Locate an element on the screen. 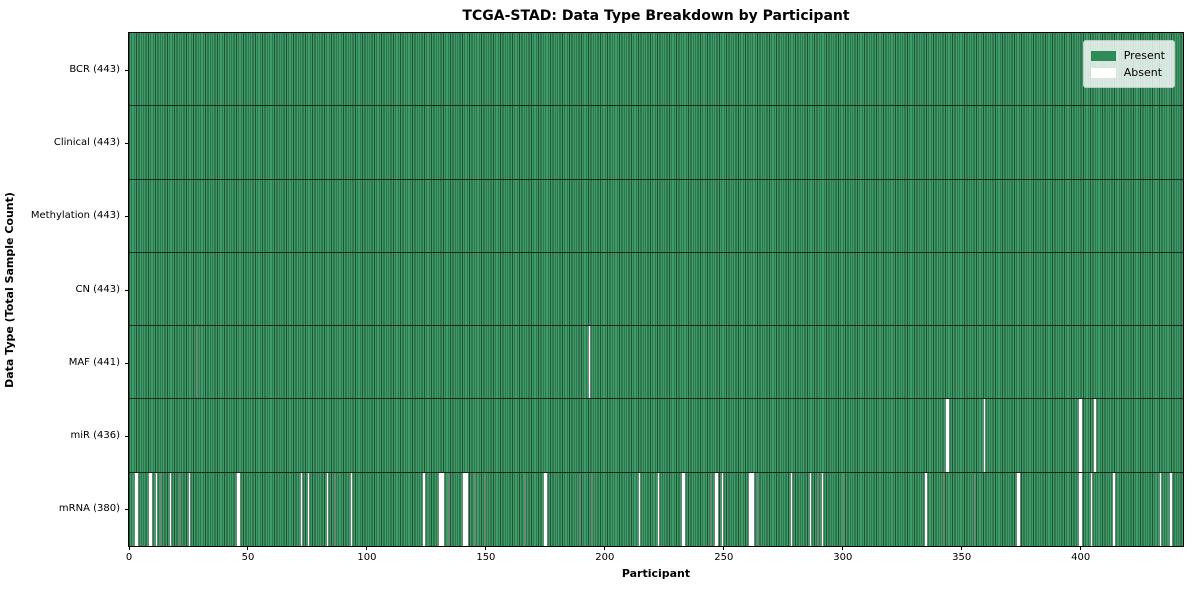 This screenshot has width=1200, height=600. y-tick-label-bcr: BCR (443) is located at coordinates (94, 69).